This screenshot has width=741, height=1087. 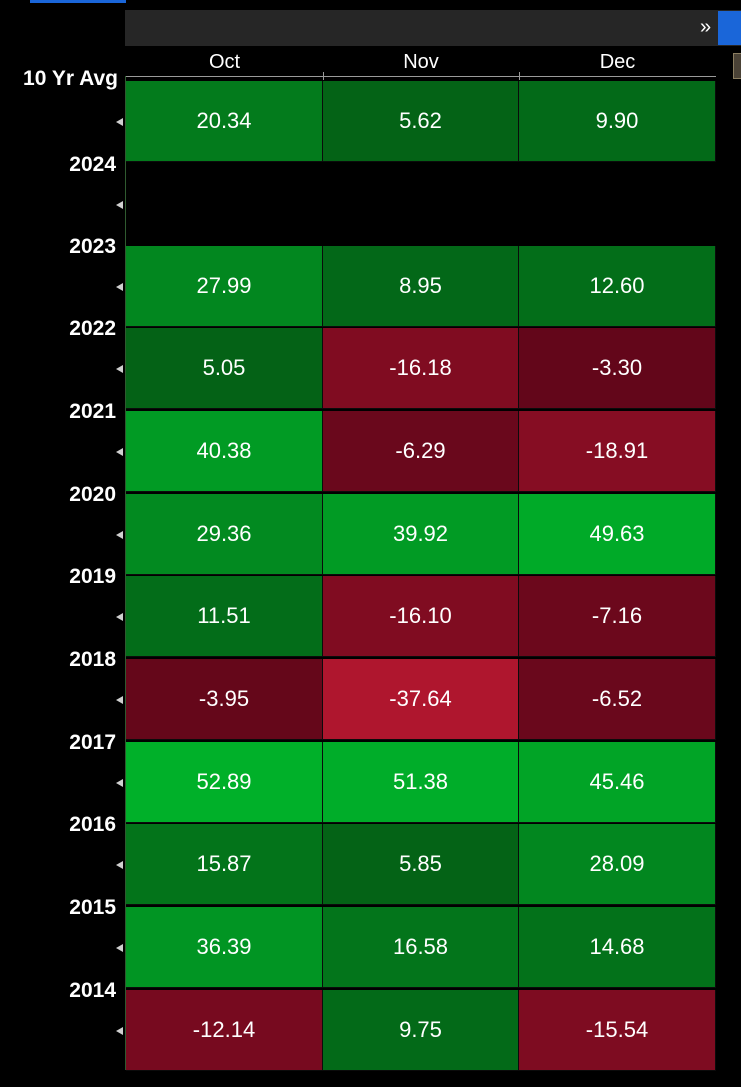 I want to click on row-label-2021: 2021, so click(x=92, y=411).